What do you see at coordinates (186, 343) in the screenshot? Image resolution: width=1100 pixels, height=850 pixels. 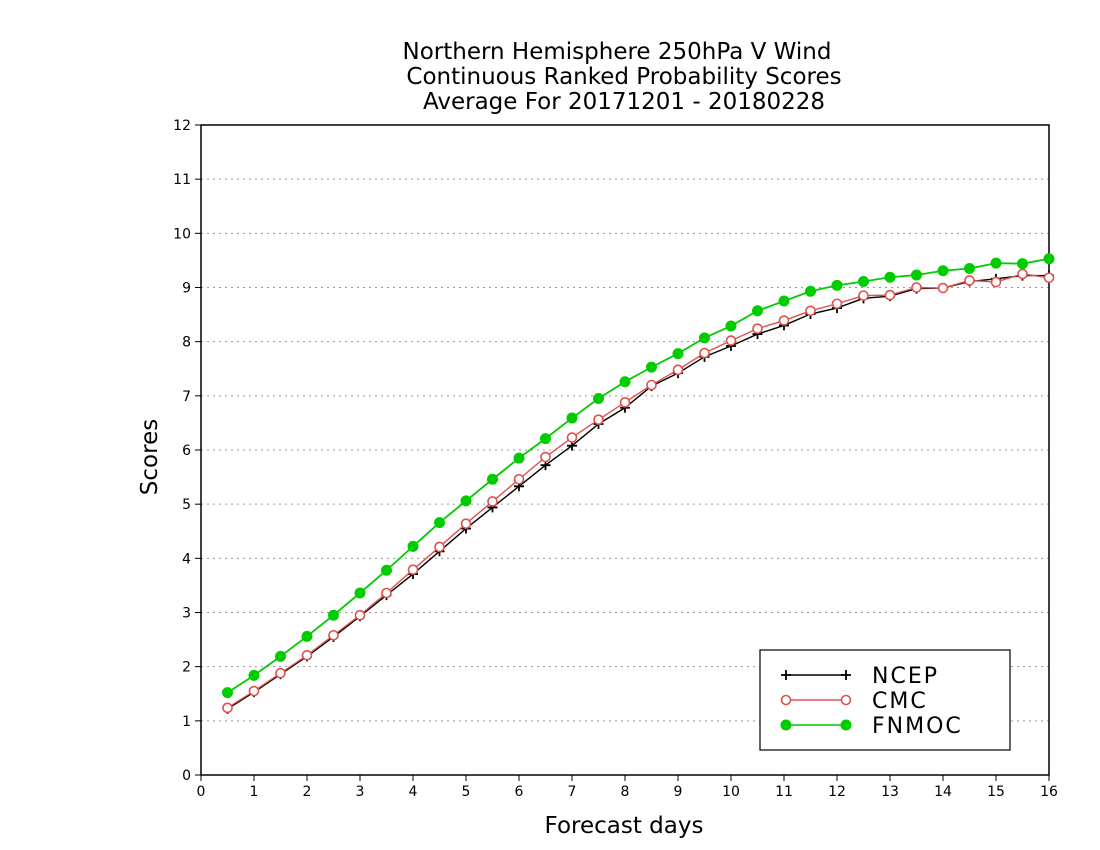 I see `y-tick-label: 8` at bounding box center [186, 343].